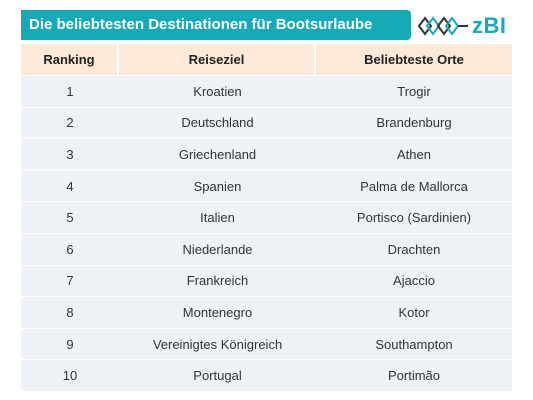  What do you see at coordinates (70, 59) in the screenshot?
I see `header-ranking: Ranking` at bounding box center [70, 59].